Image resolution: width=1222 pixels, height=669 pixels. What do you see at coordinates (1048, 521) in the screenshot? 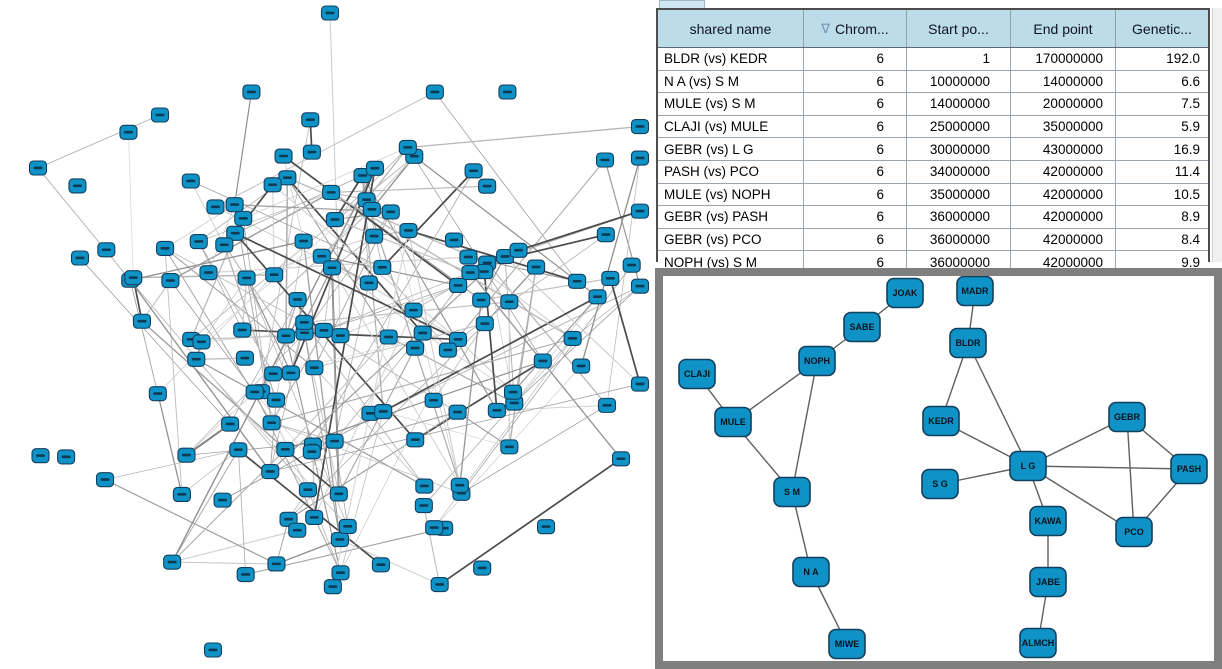
I see `network-node: KAWA` at bounding box center [1048, 521].